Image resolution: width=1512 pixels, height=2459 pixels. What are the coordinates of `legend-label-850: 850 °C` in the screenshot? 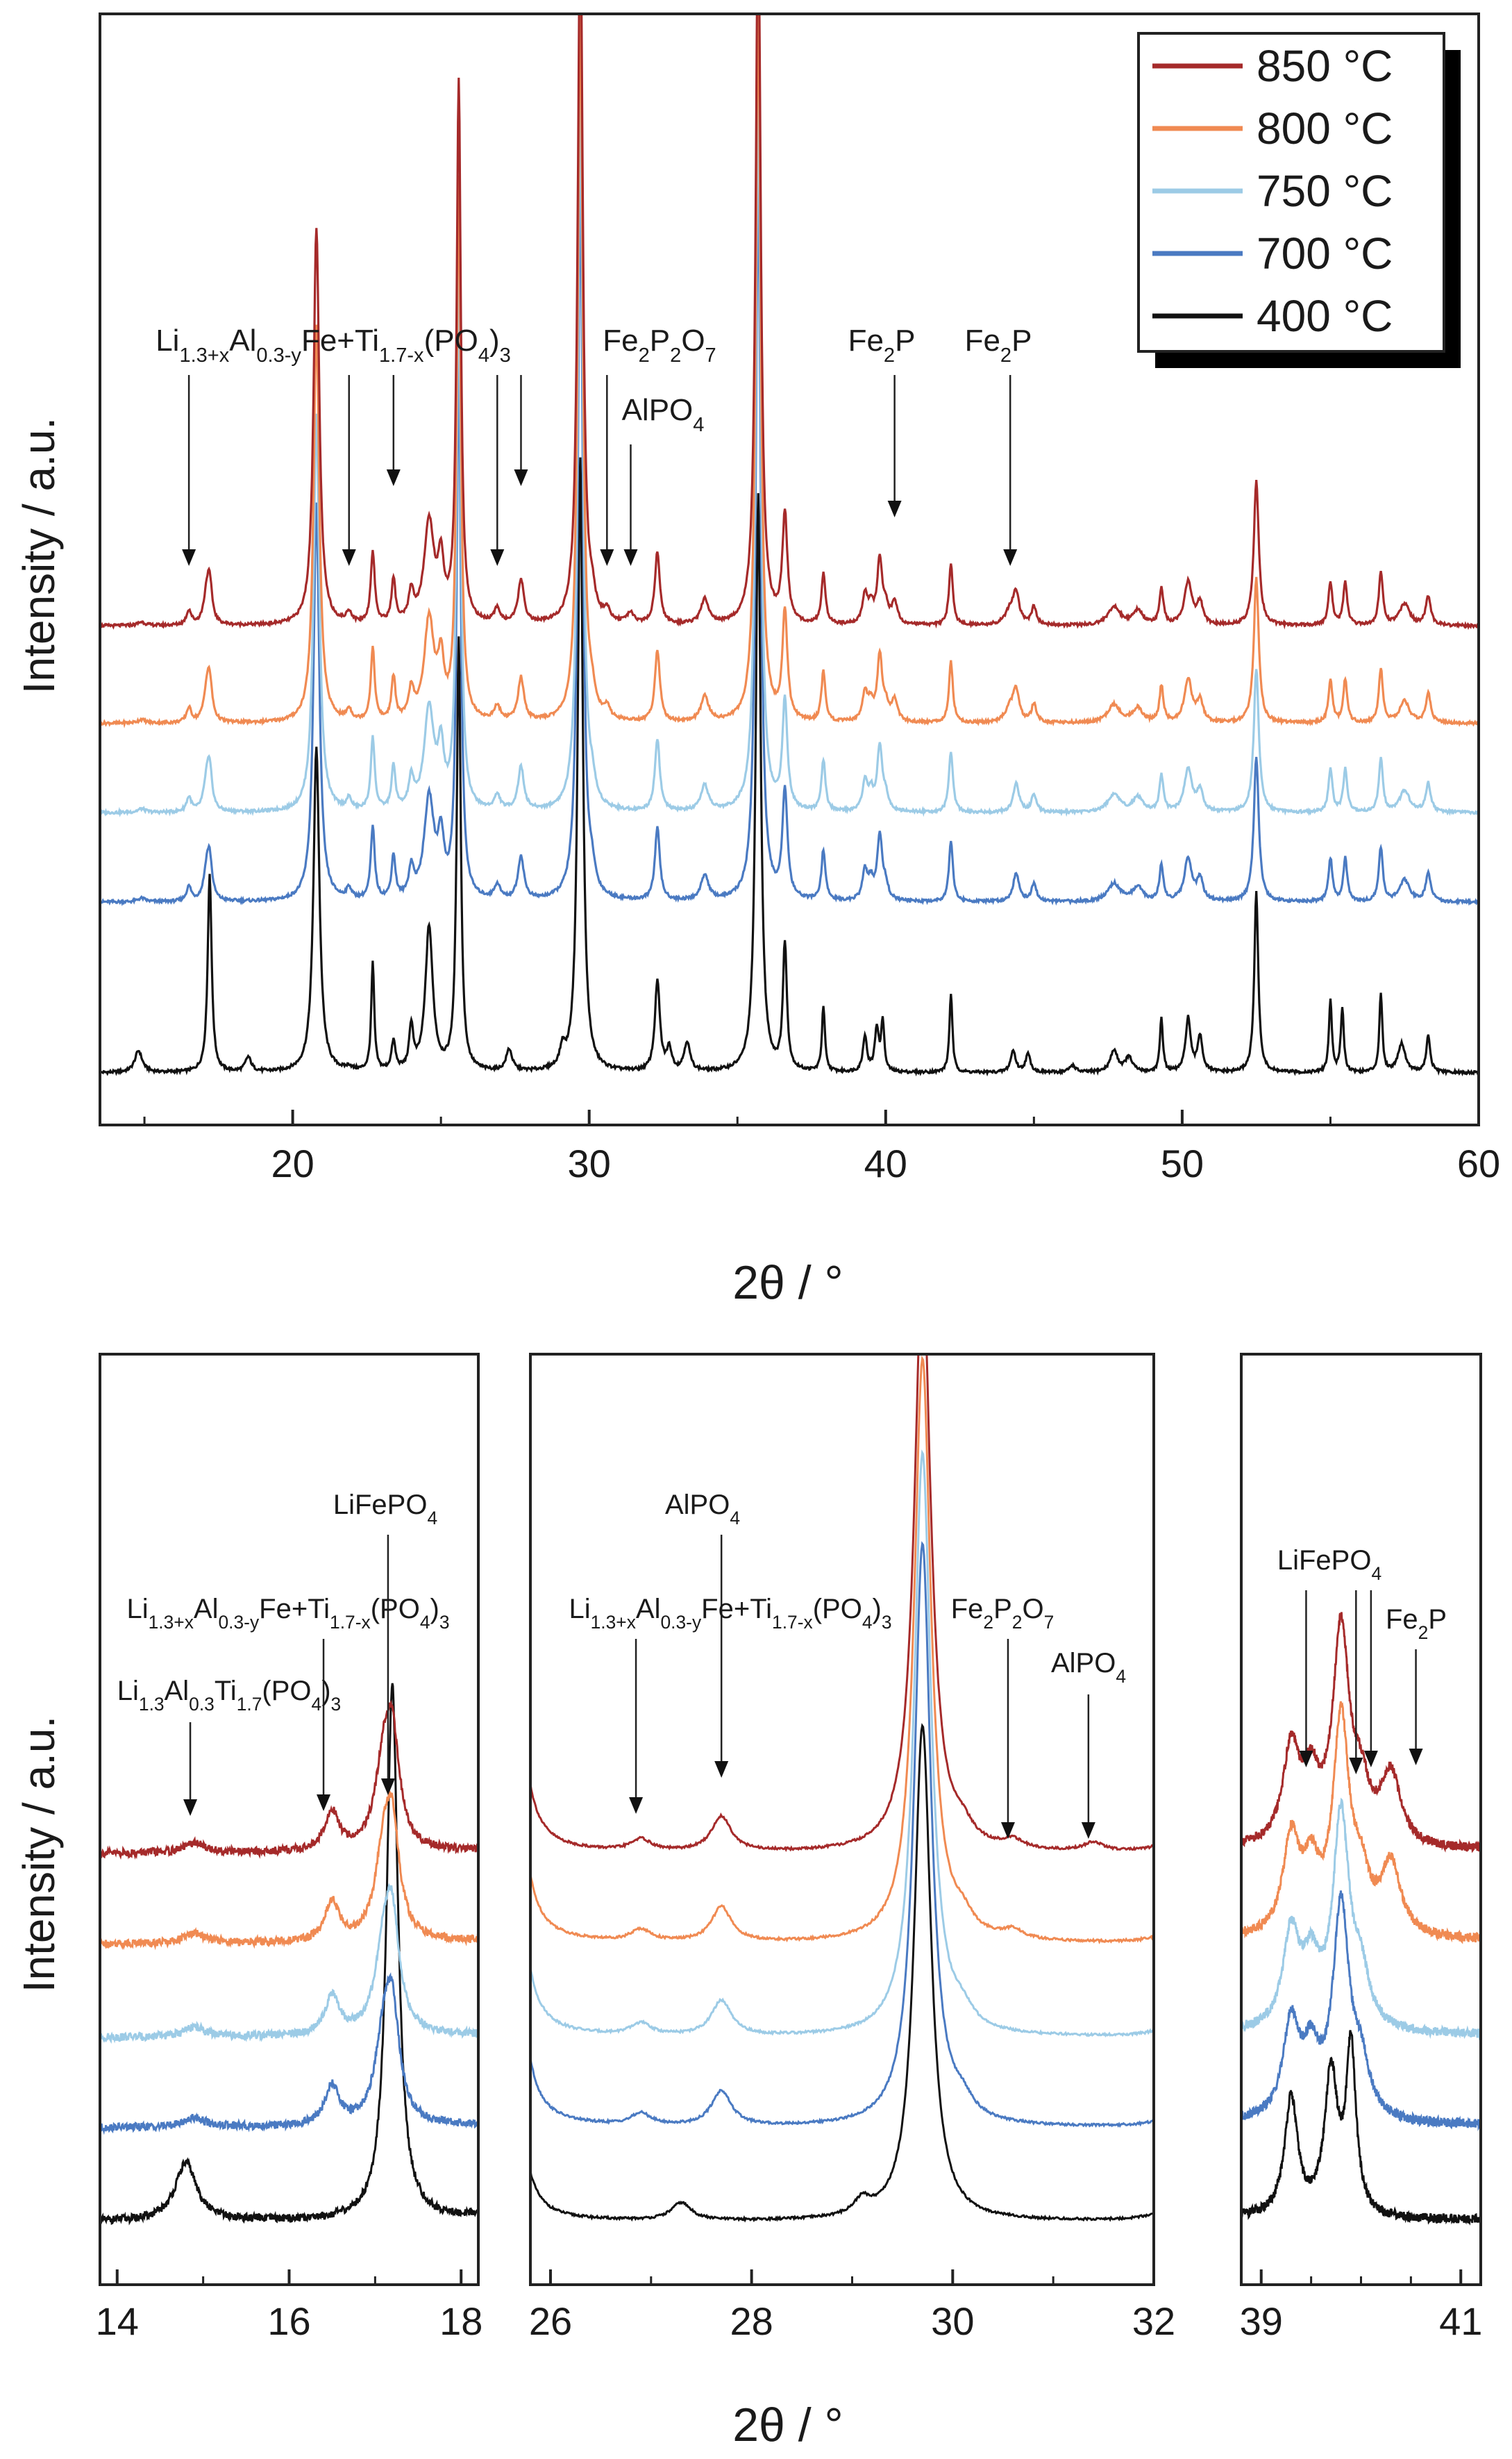 It's located at (1325, 66).